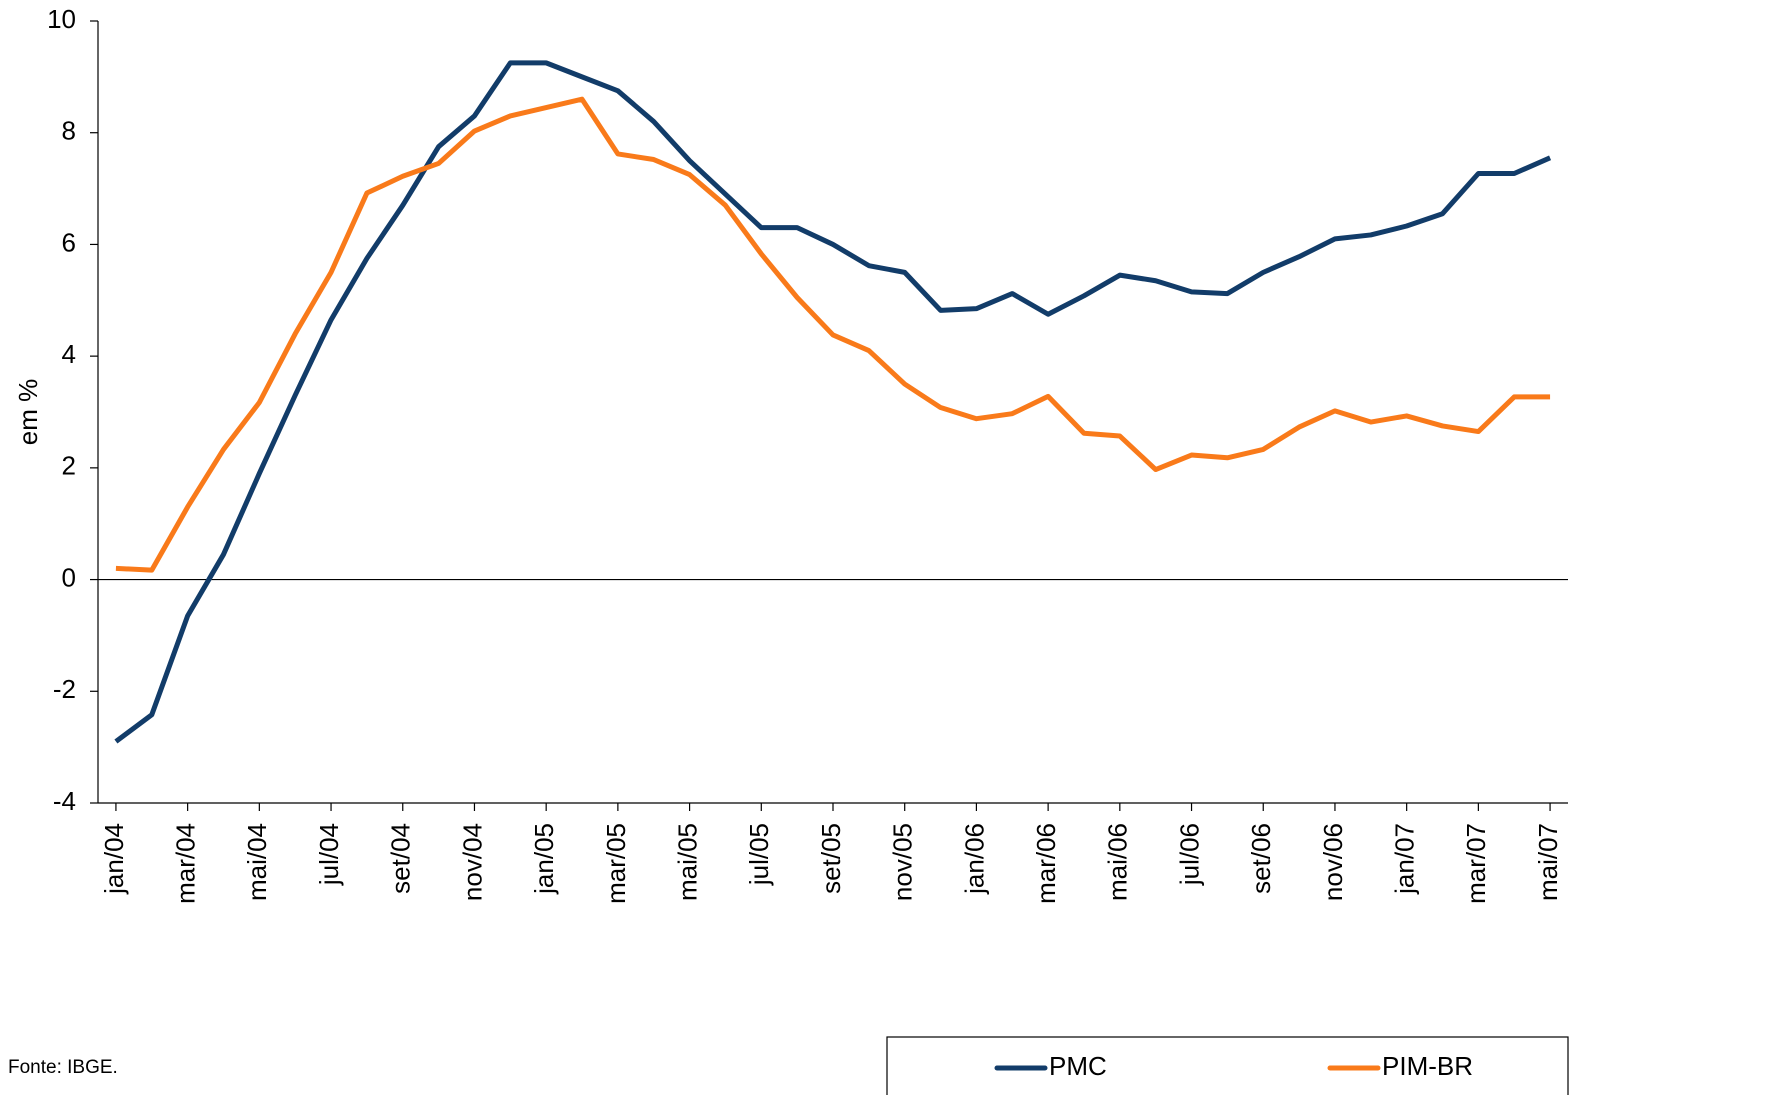 This screenshot has width=1765, height=1095. What do you see at coordinates (69, 466) in the screenshot?
I see `y-tick-label: 2` at bounding box center [69, 466].